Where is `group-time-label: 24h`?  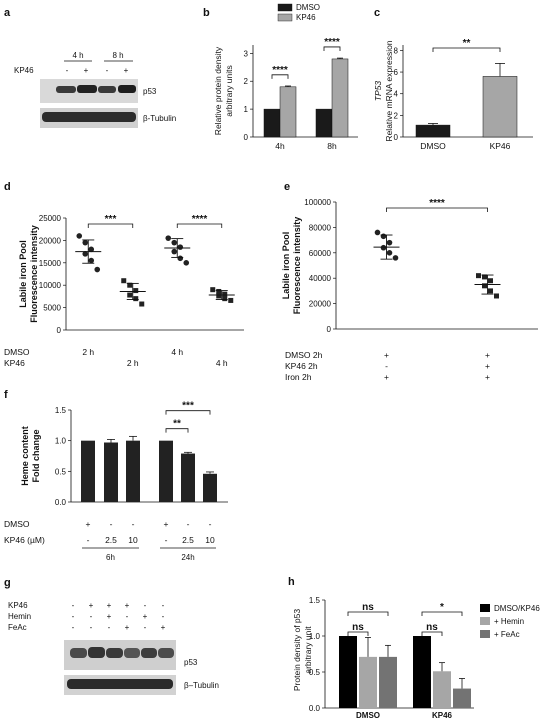 group-time-label: 24h is located at coordinates (187, 557).